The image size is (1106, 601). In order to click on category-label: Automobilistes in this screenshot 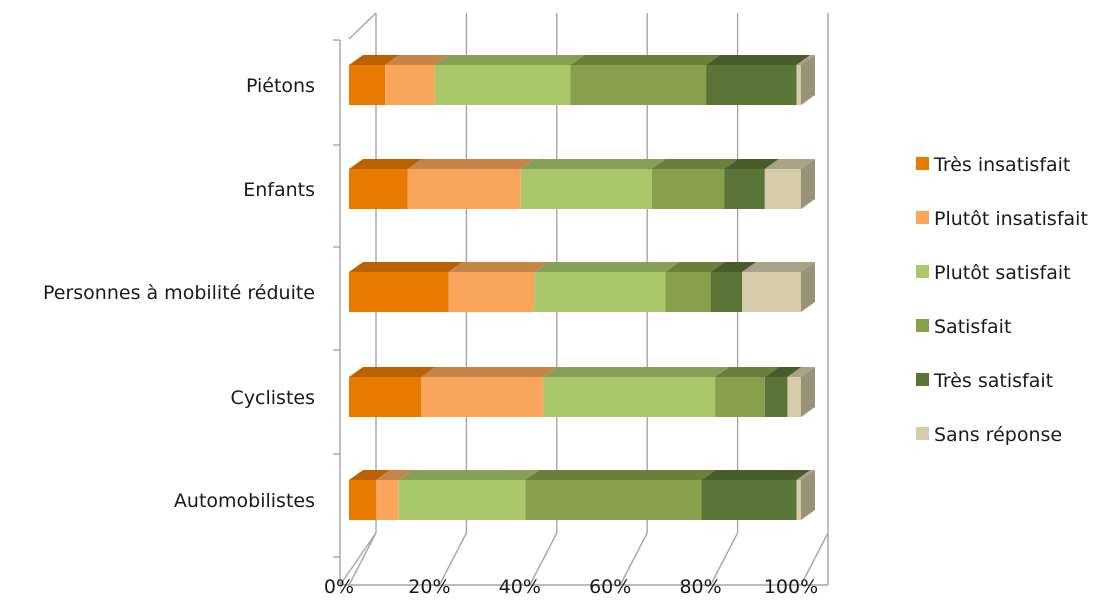, I will do `click(244, 501)`.